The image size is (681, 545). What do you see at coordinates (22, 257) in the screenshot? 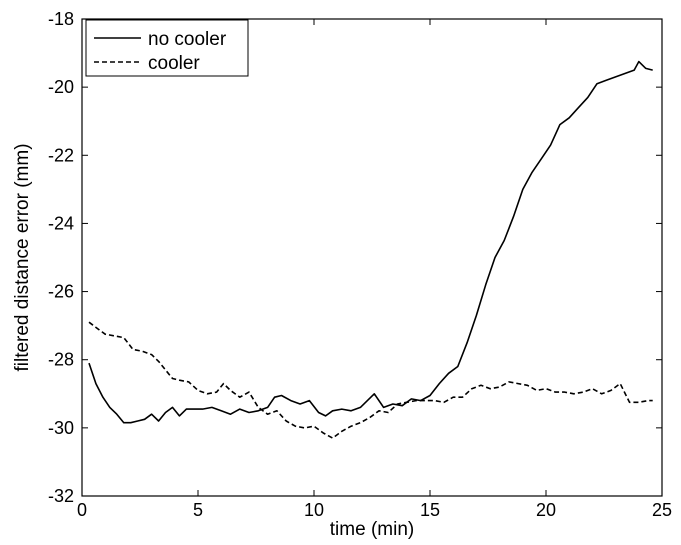
I see `y-axis-label: filtered distance error (mm)` at bounding box center [22, 257].